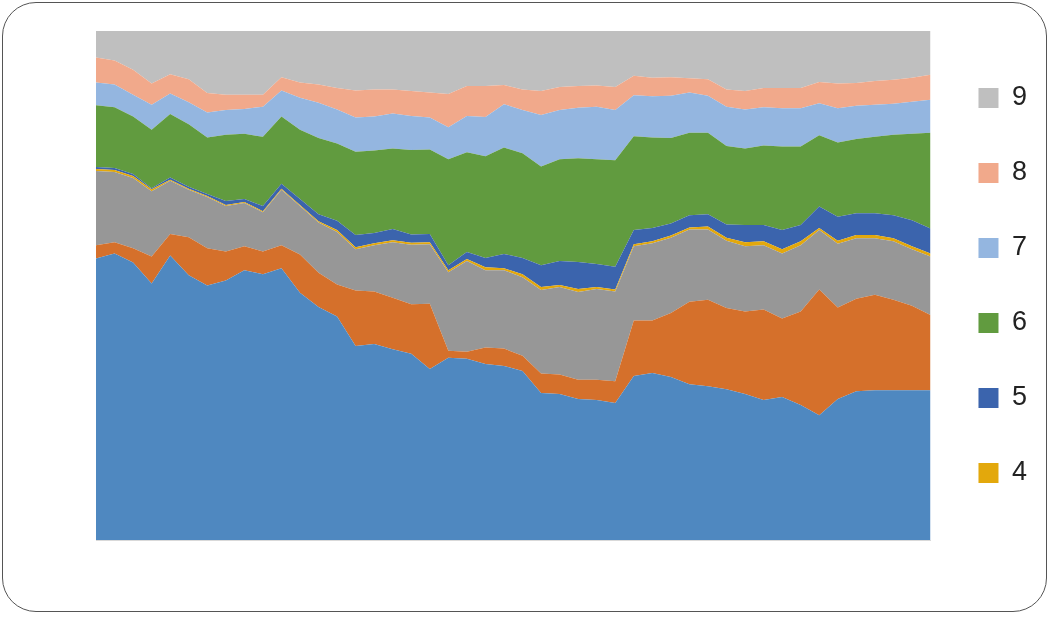 This screenshot has width=1055, height=622. Describe the element at coordinates (1019, 321) in the screenshot. I see `legend-label: 6` at that location.